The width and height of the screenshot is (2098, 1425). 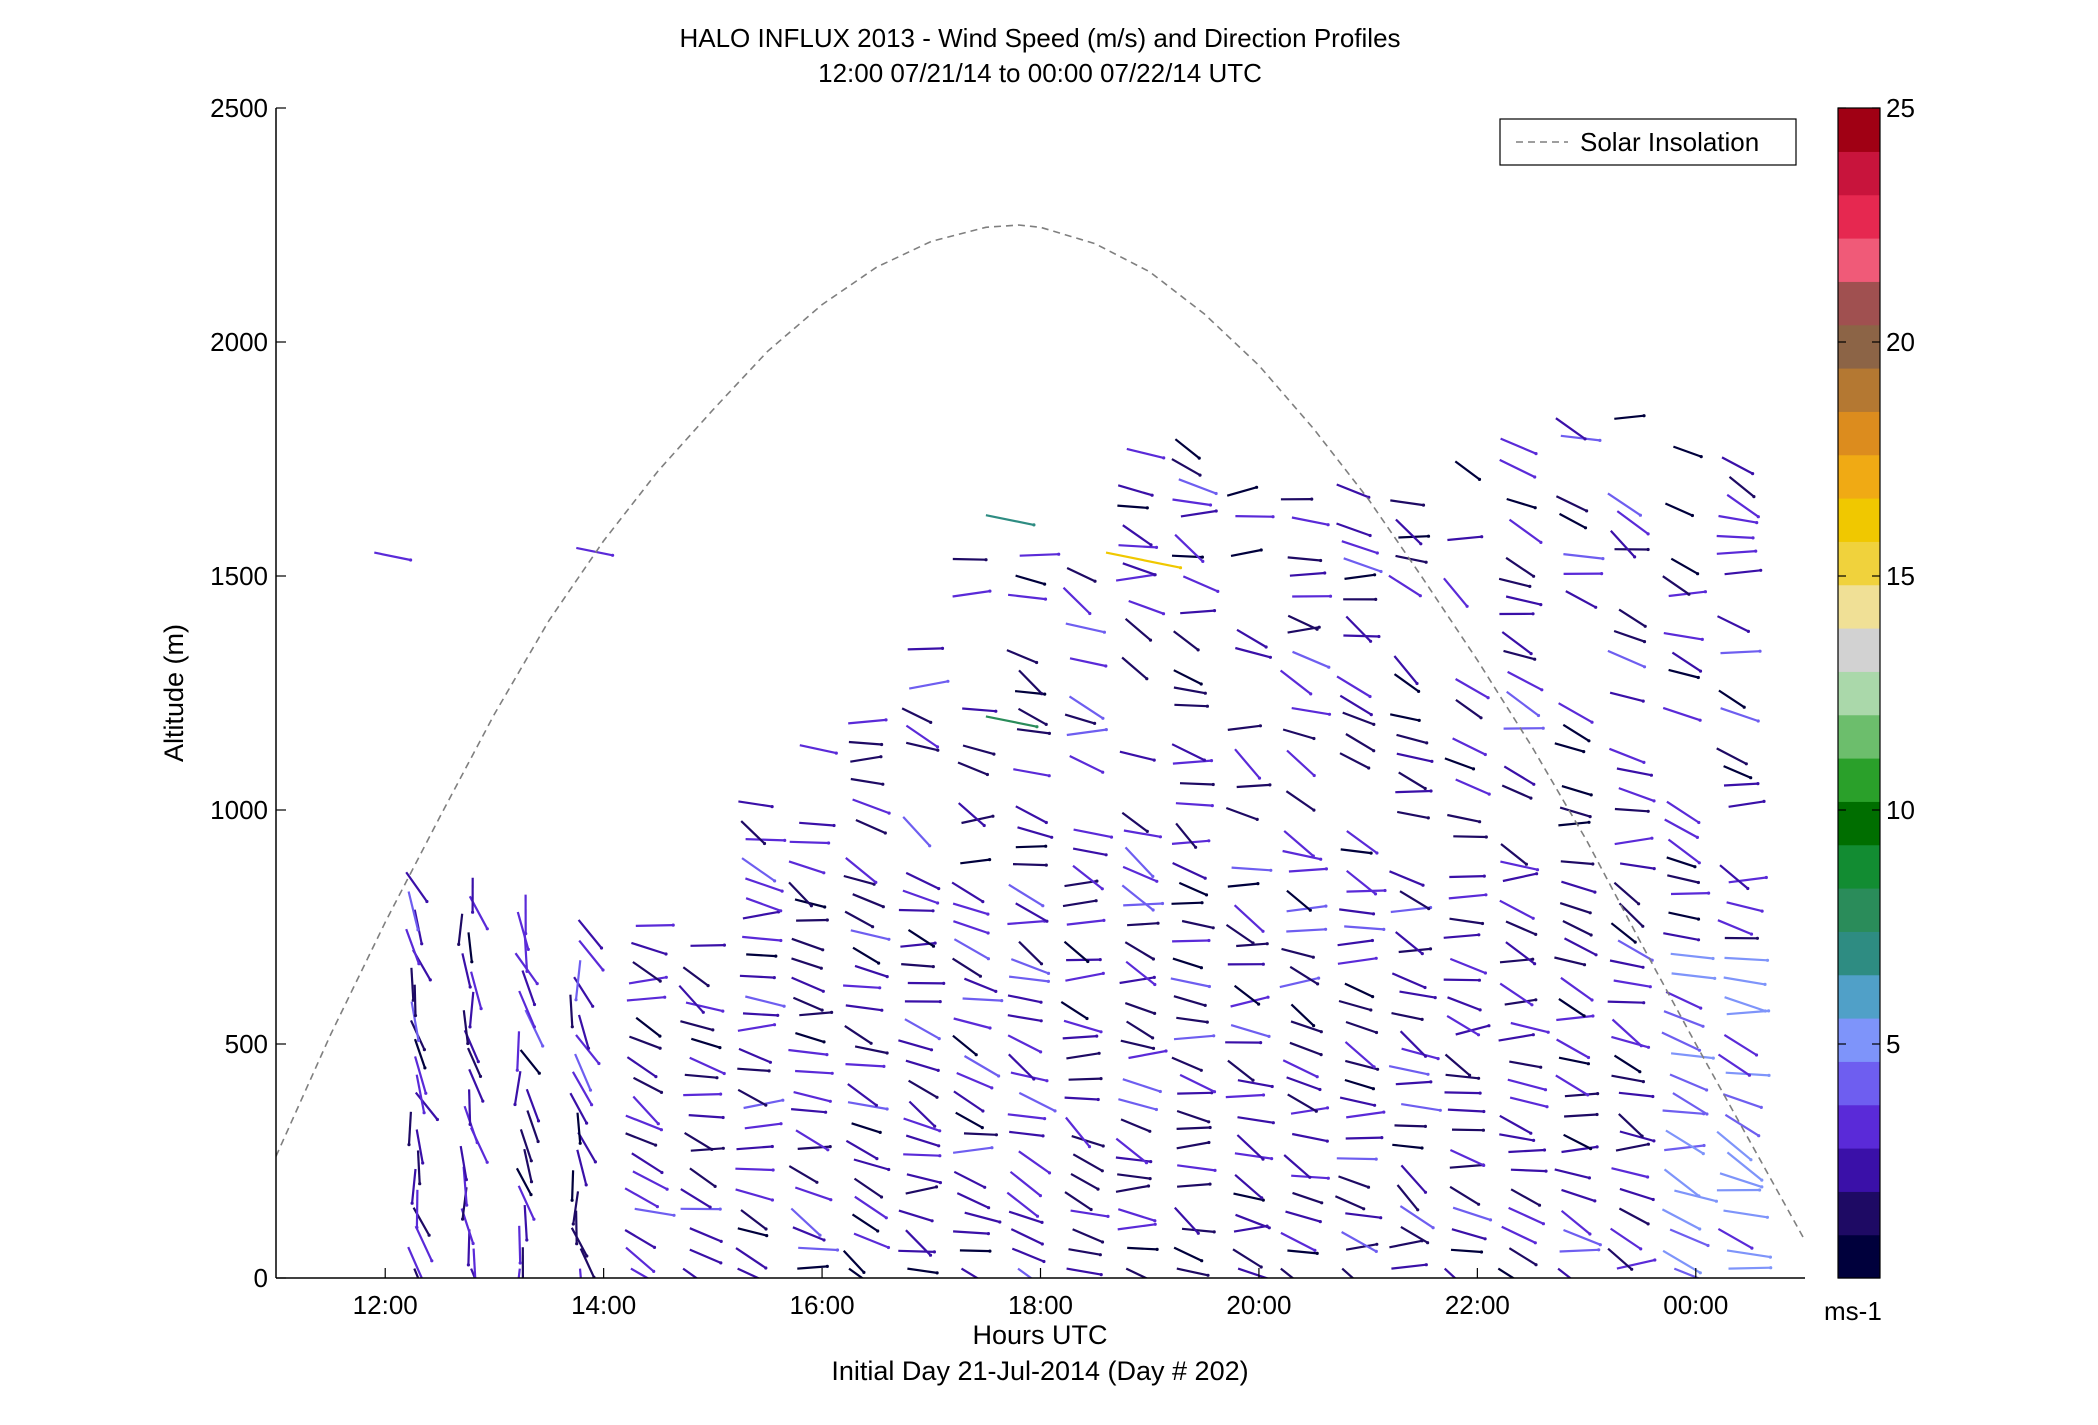 I want to click on colorbar-tick-label: 20, so click(x=1900, y=342).